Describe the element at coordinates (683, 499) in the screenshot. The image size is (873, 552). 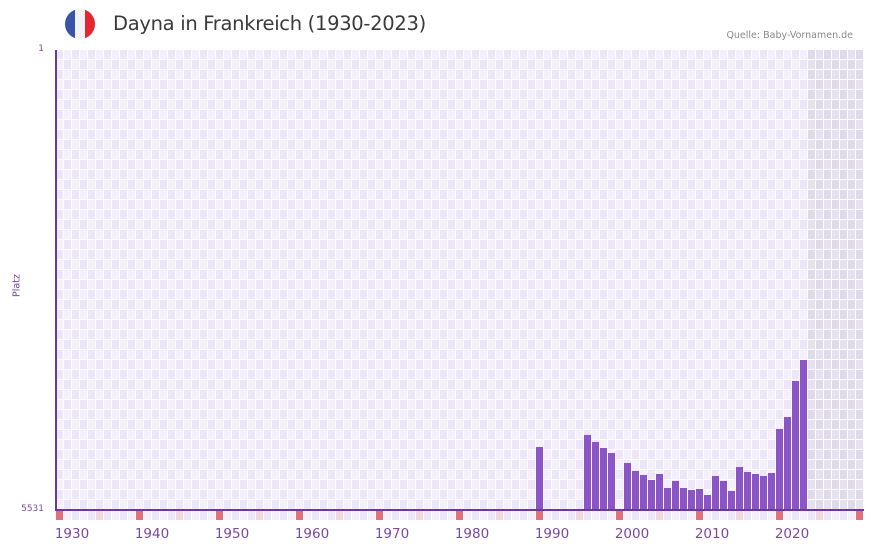
I see `bar-2008` at that location.